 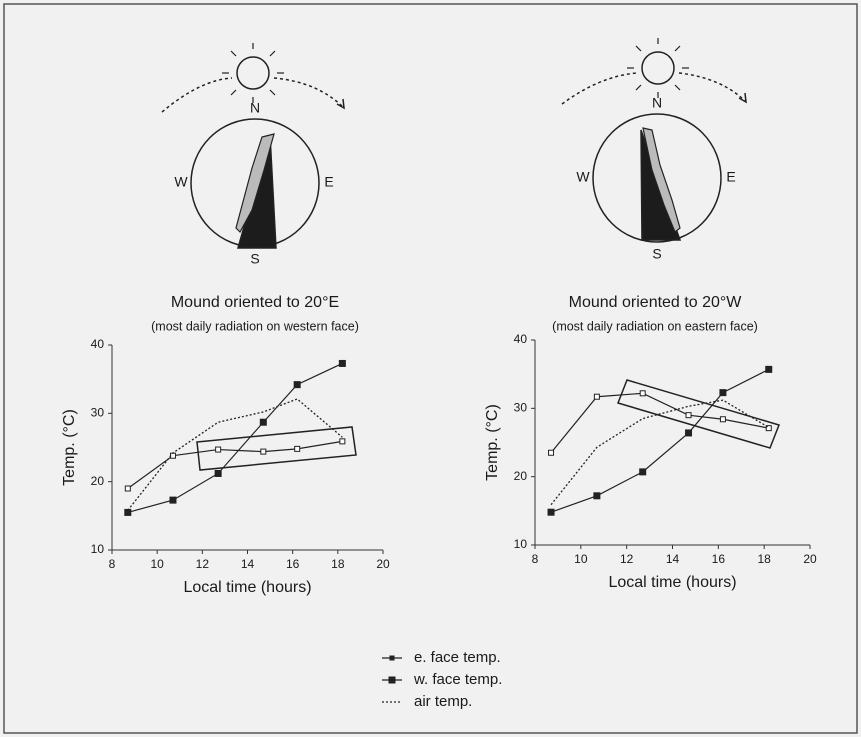 I want to click on chart-subtitle: (most daily radiation on western face), so click(x=255, y=326).